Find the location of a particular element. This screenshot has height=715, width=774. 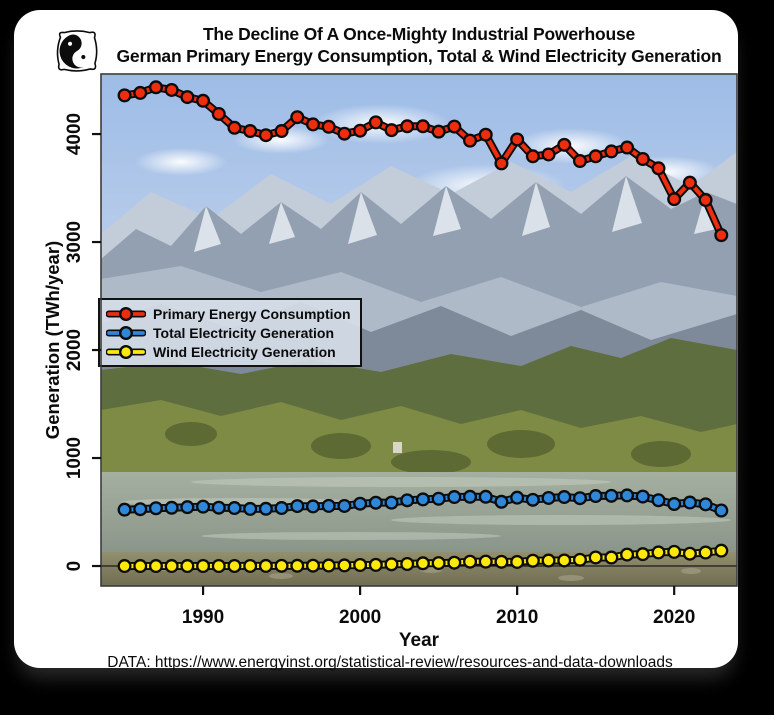

yin-yang-birds-logo-icon is located at coordinates (77, 51).